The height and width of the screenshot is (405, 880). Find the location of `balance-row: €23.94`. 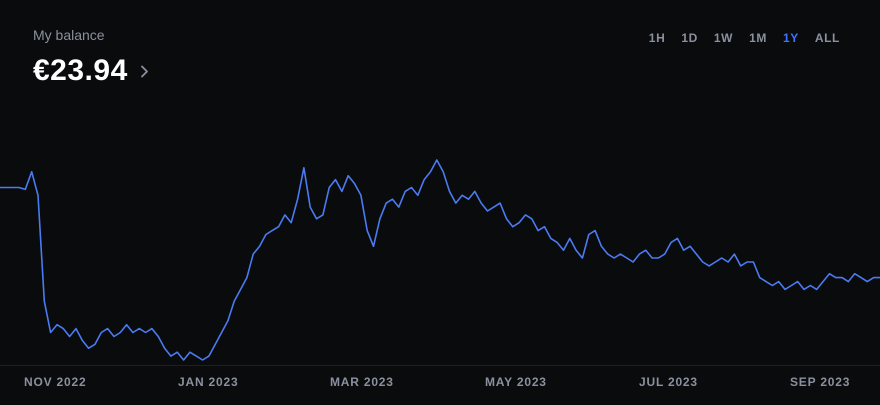

balance-row: €23.94 is located at coordinates (91, 71).